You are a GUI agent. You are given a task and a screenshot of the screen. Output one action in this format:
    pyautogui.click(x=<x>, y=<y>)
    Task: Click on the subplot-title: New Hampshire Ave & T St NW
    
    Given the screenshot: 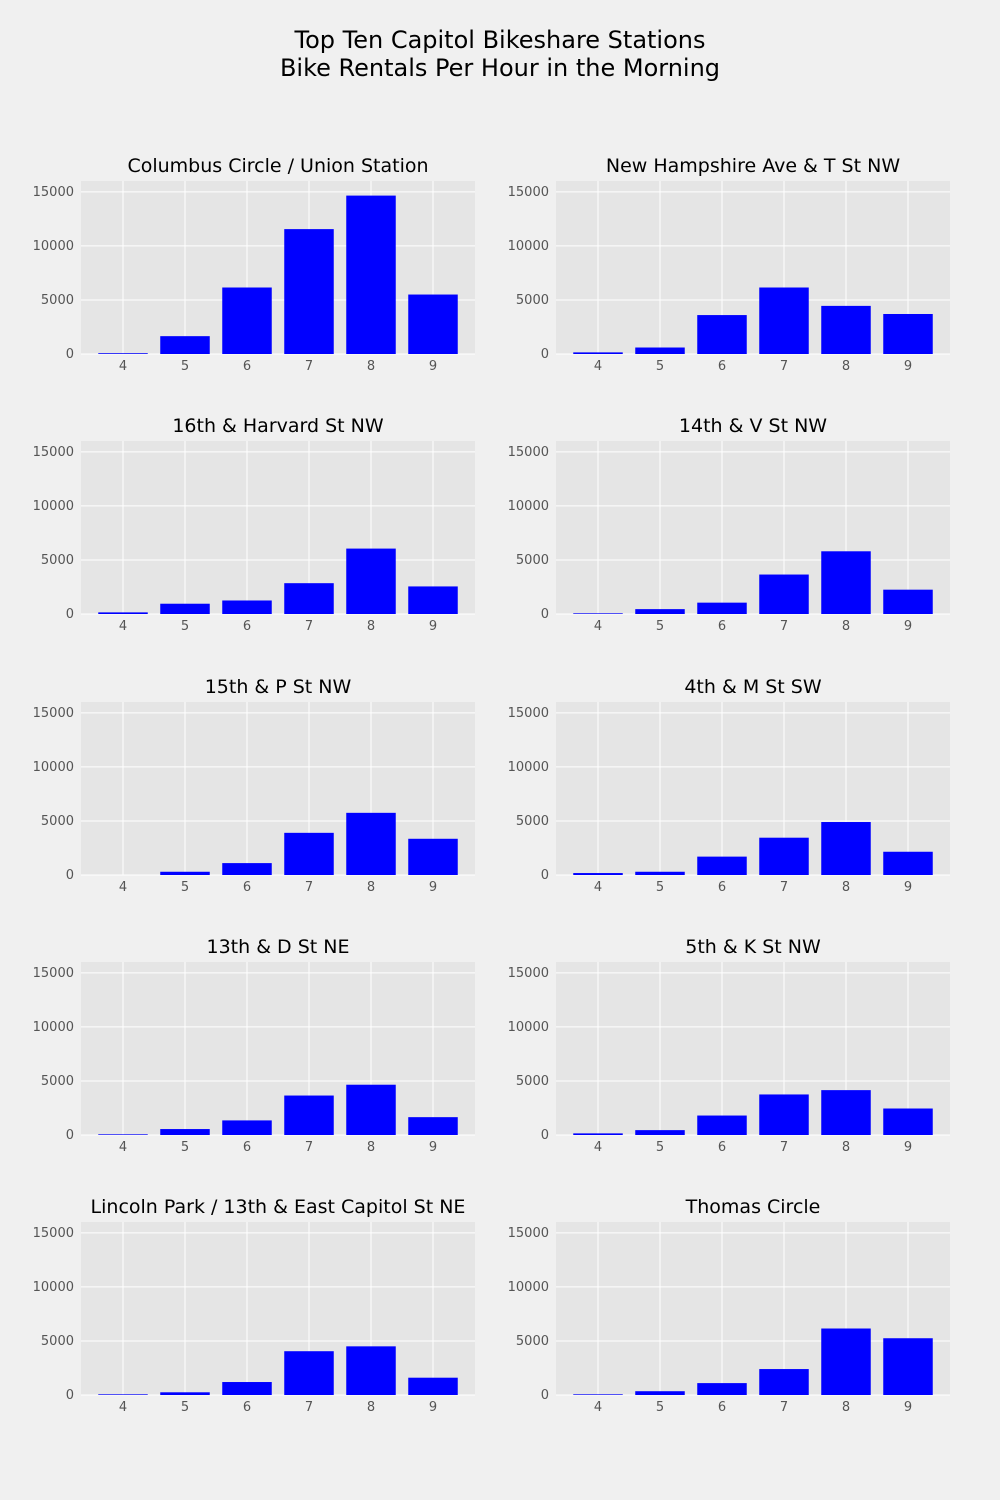 What is the action you would take?
    pyautogui.click(x=753, y=166)
    